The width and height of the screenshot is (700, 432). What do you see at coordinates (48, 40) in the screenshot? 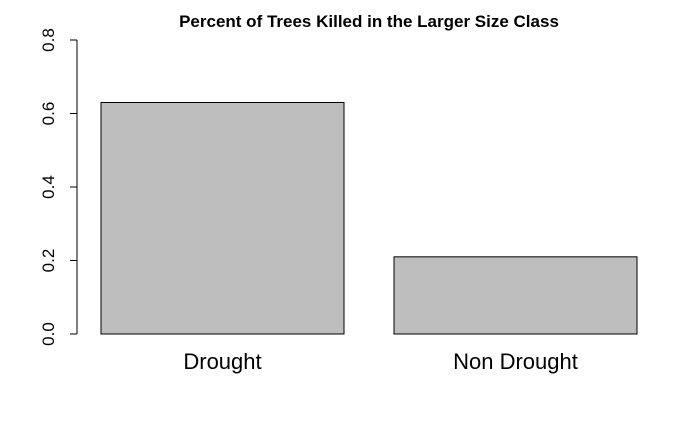
I see `y-tick-label: 0.8` at bounding box center [48, 40].